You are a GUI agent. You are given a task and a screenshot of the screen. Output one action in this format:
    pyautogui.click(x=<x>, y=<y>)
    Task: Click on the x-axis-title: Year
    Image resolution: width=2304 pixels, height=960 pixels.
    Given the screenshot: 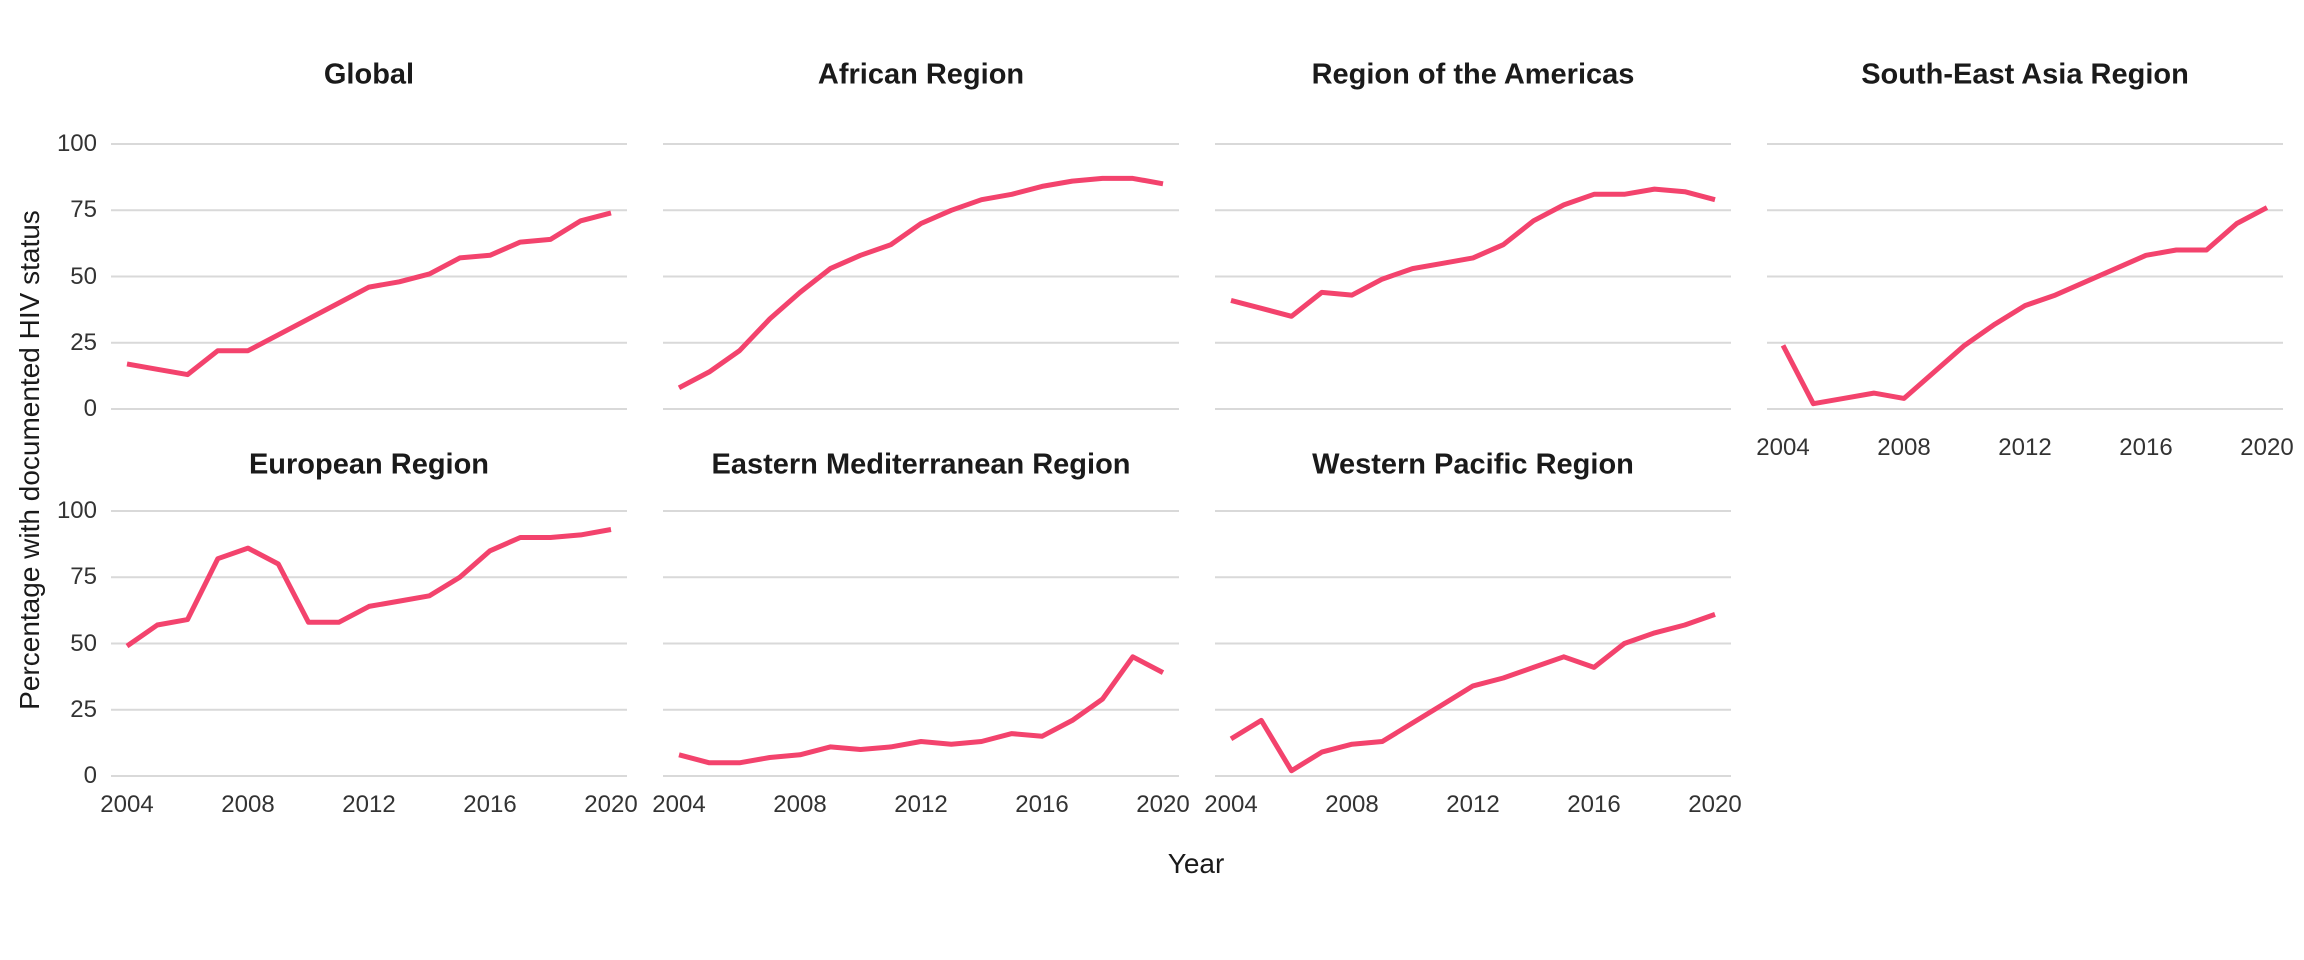 What is the action you would take?
    pyautogui.click(x=1196, y=863)
    